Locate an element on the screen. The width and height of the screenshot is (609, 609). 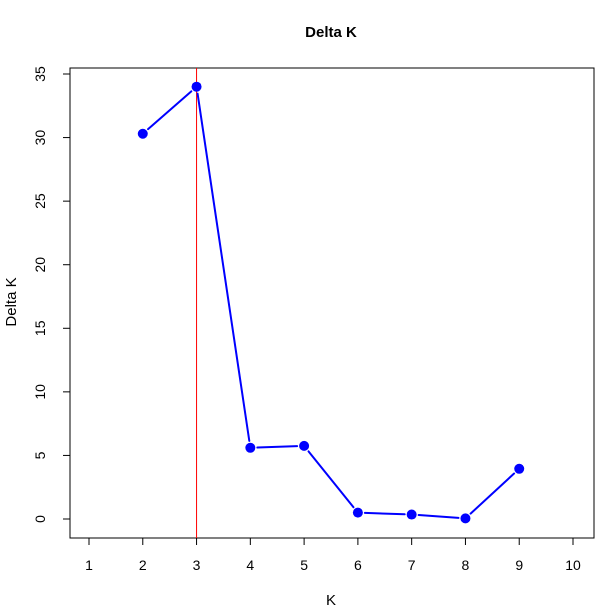
y-tick-label-15: 15 is located at coordinates (40, 328).